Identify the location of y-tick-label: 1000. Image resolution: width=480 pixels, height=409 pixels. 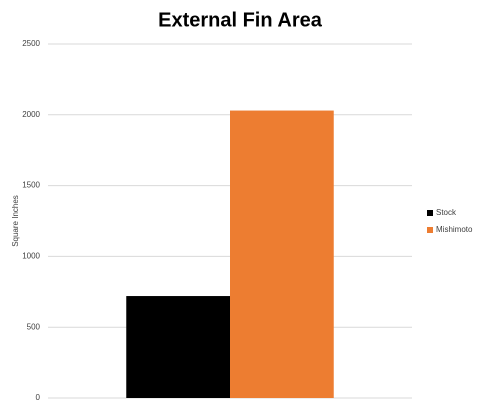
(31, 256).